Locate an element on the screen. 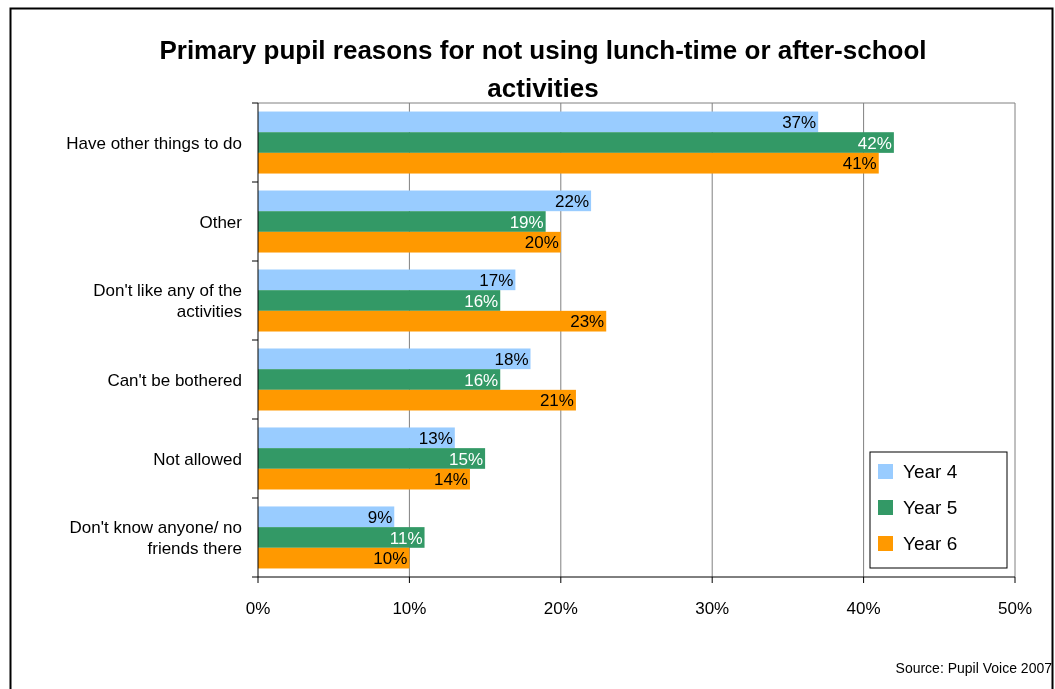 This screenshot has width=1055, height=689. x-tick-label: 10% is located at coordinates (409, 608).